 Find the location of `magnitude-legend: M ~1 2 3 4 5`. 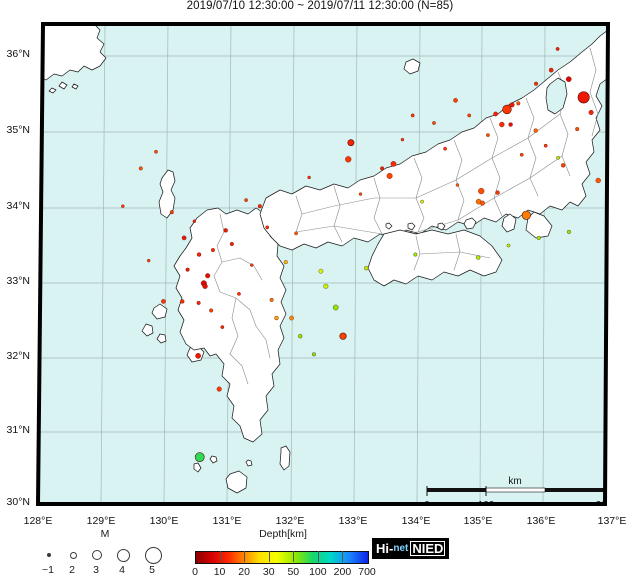

magnitude-legend: M ~1 2 3 4 5 is located at coordinates (105, 552).